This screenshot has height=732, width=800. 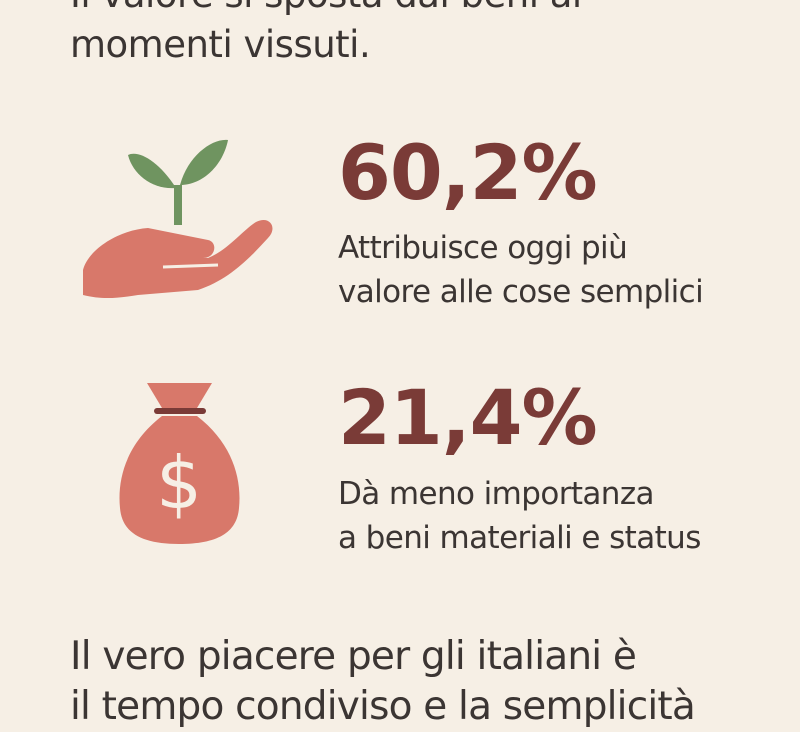 What do you see at coordinates (468, 172) in the screenshot?
I see `stat-value-simple-things: 60,2%` at bounding box center [468, 172].